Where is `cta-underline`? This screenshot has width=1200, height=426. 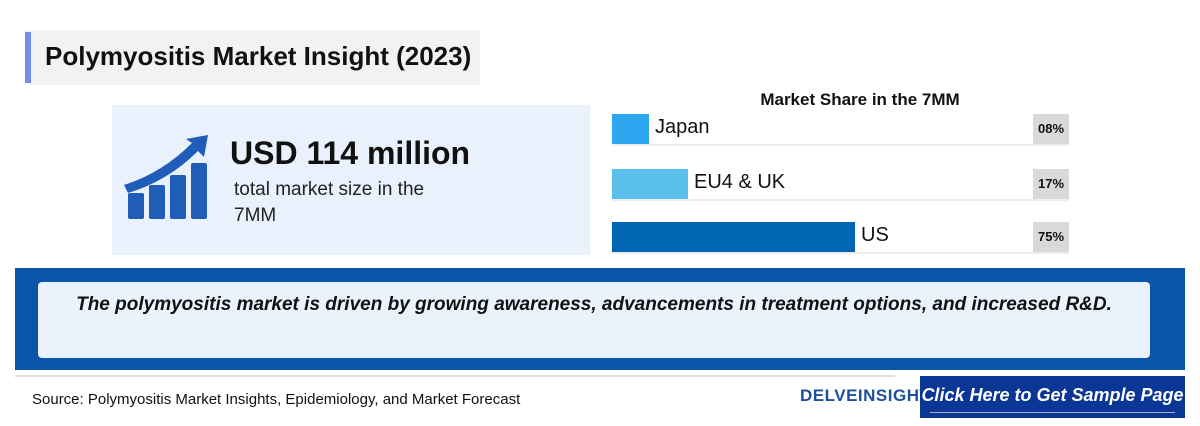 cta-underline is located at coordinates (1052, 412).